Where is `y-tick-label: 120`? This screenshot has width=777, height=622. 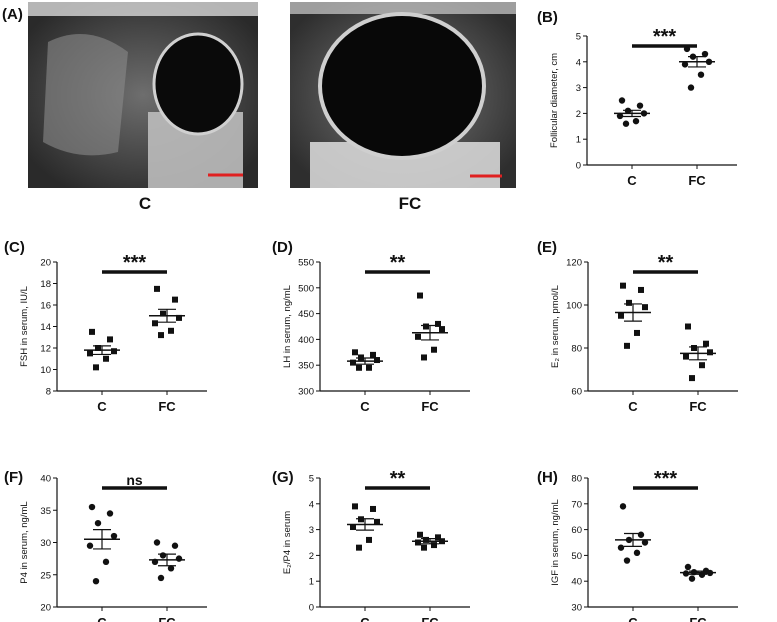
y-tick-label: 120 is located at coordinates (574, 263).